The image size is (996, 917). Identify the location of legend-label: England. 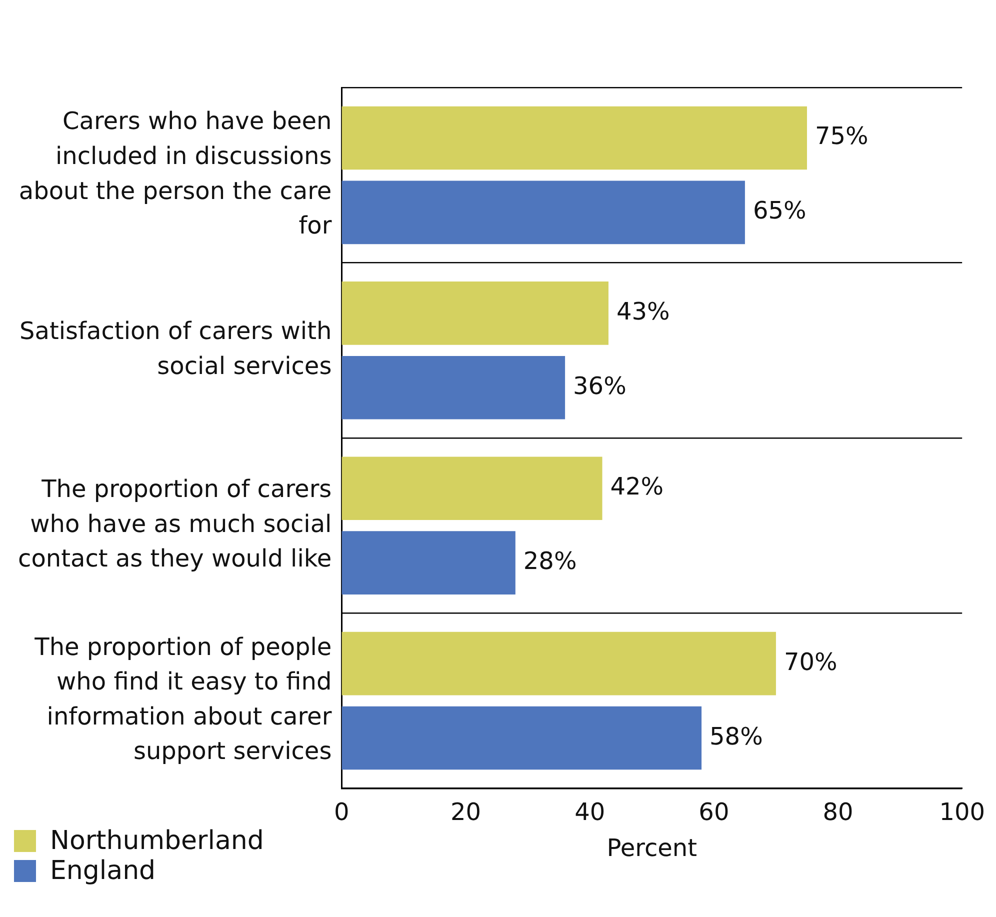
(103, 871).